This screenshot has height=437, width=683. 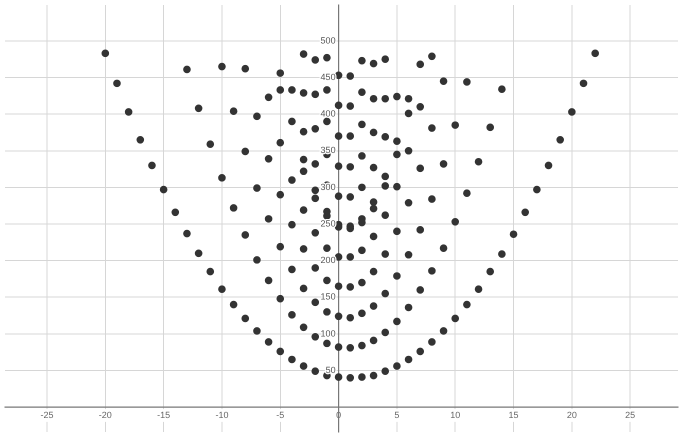 What do you see at coordinates (397, 415) in the screenshot?
I see `x-tick-label: 5` at bounding box center [397, 415].